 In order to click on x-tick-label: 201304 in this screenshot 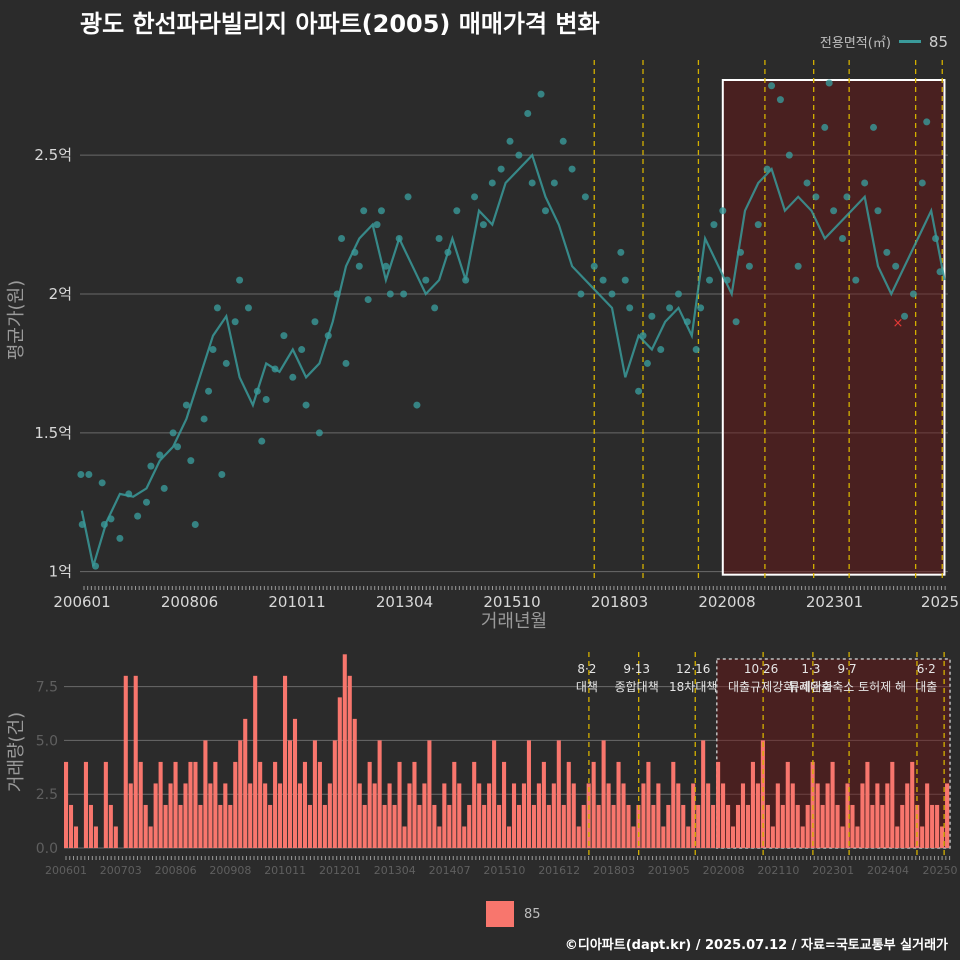, I will do `click(404, 602)`.